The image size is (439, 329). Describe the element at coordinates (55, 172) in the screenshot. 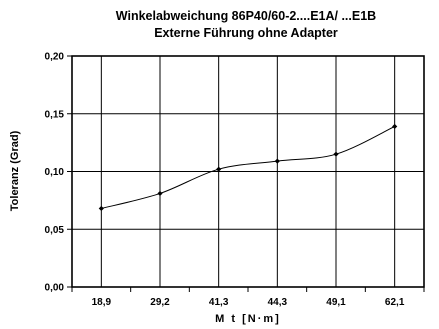

I see `y-tick-label: 0,10` at that location.